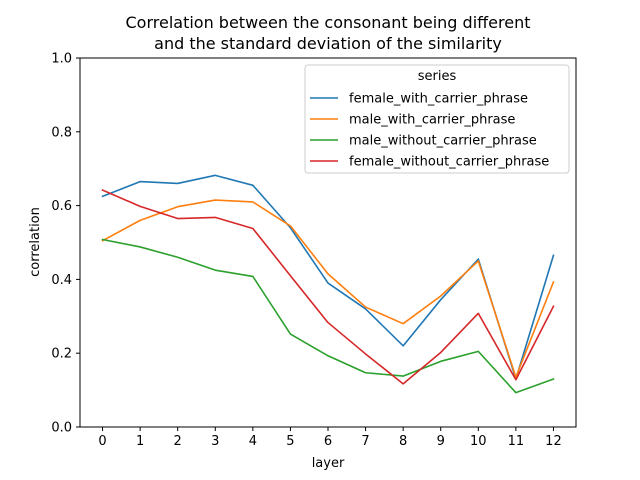  I want to click on x-tick-label: 3, so click(215, 441).